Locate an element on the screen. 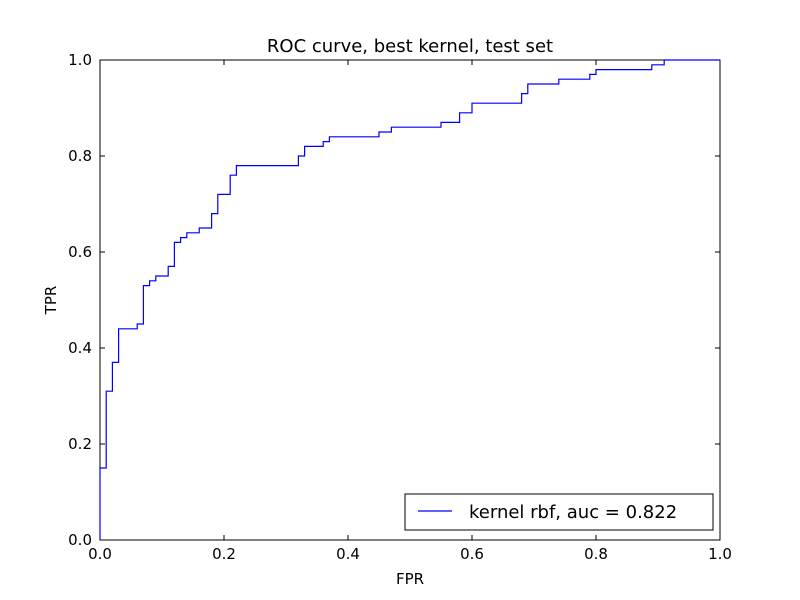 This screenshot has height=600, width=800. y-tick-label: 0.4 is located at coordinates (80, 348).